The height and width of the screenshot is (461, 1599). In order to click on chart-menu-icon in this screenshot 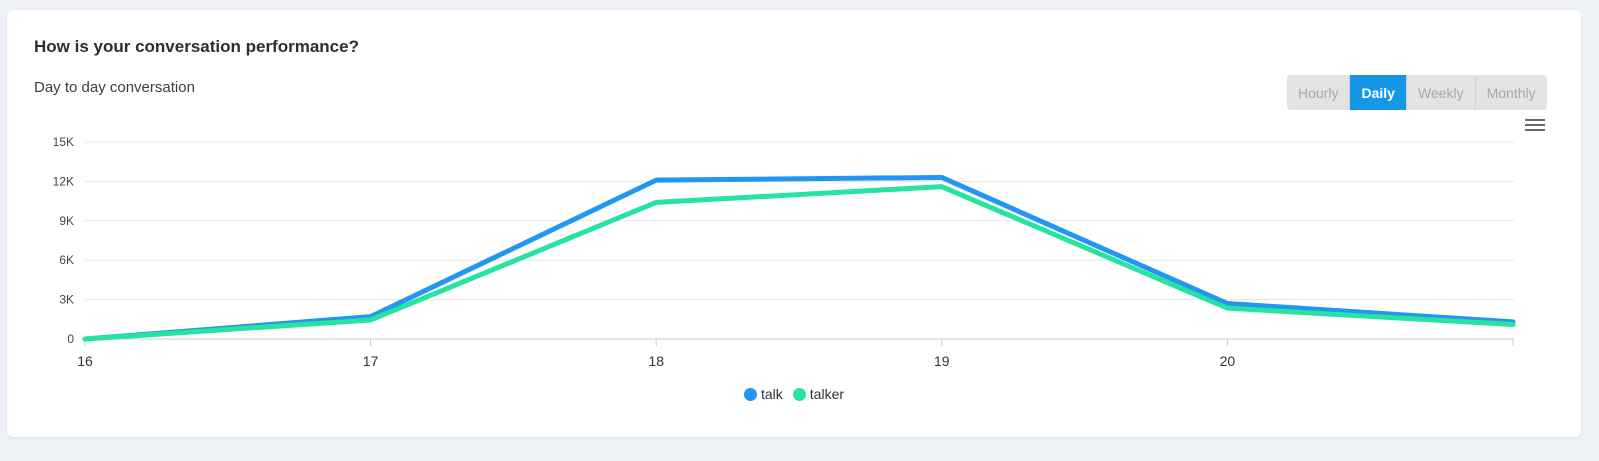, I will do `click(1535, 126)`.